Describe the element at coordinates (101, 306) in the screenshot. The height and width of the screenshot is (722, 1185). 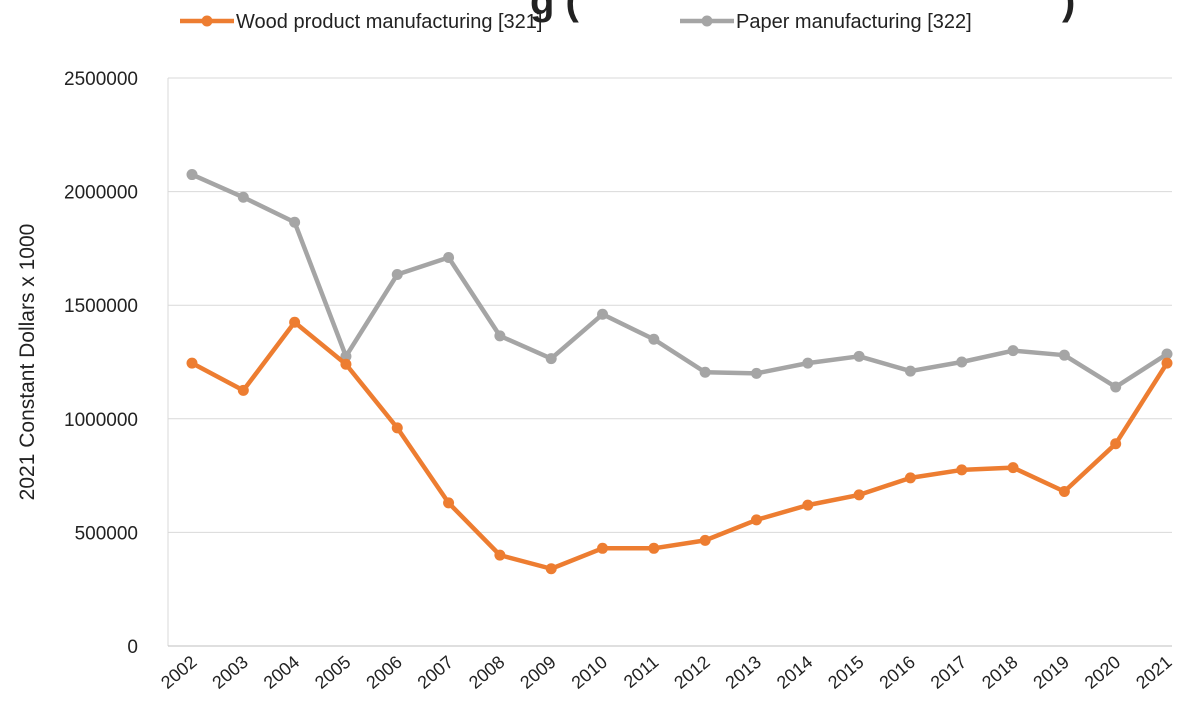
I see `y-tick-label: 1500000` at that location.